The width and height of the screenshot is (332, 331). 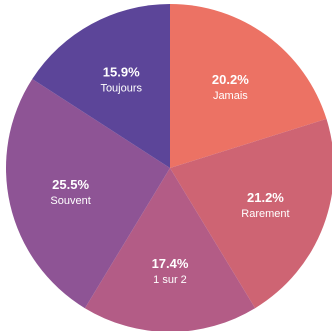 What do you see at coordinates (265, 214) in the screenshot?
I see `slice-category-label: Rarement` at bounding box center [265, 214].